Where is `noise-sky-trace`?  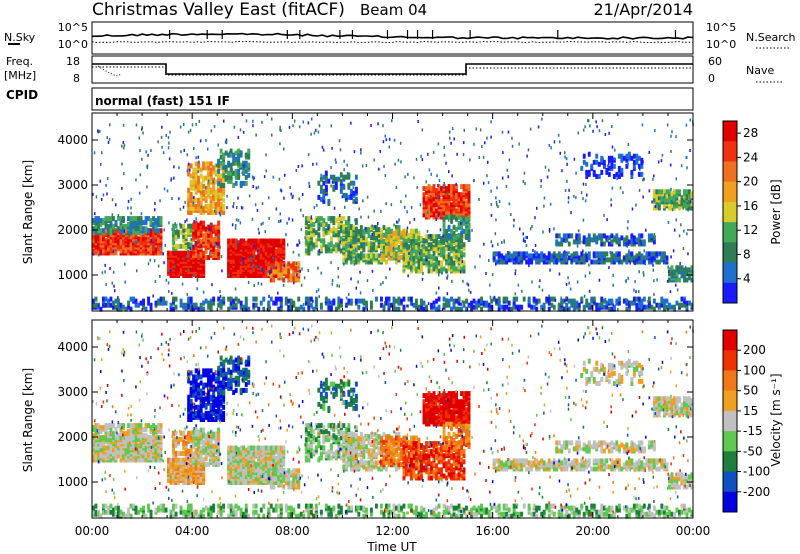 noise-sky-trace is located at coordinates (392, 36).